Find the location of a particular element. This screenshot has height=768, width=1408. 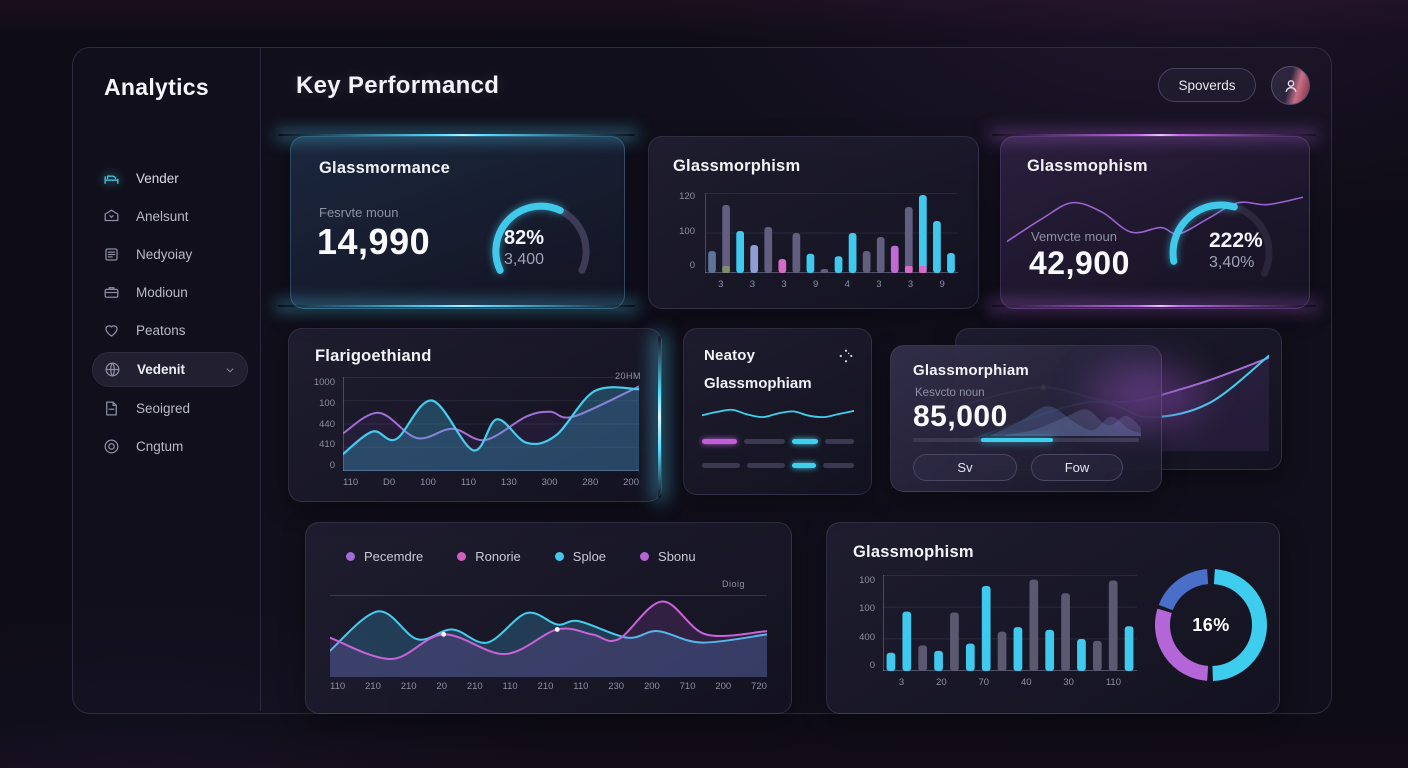

kpi-value: 85,000 is located at coordinates (960, 416).